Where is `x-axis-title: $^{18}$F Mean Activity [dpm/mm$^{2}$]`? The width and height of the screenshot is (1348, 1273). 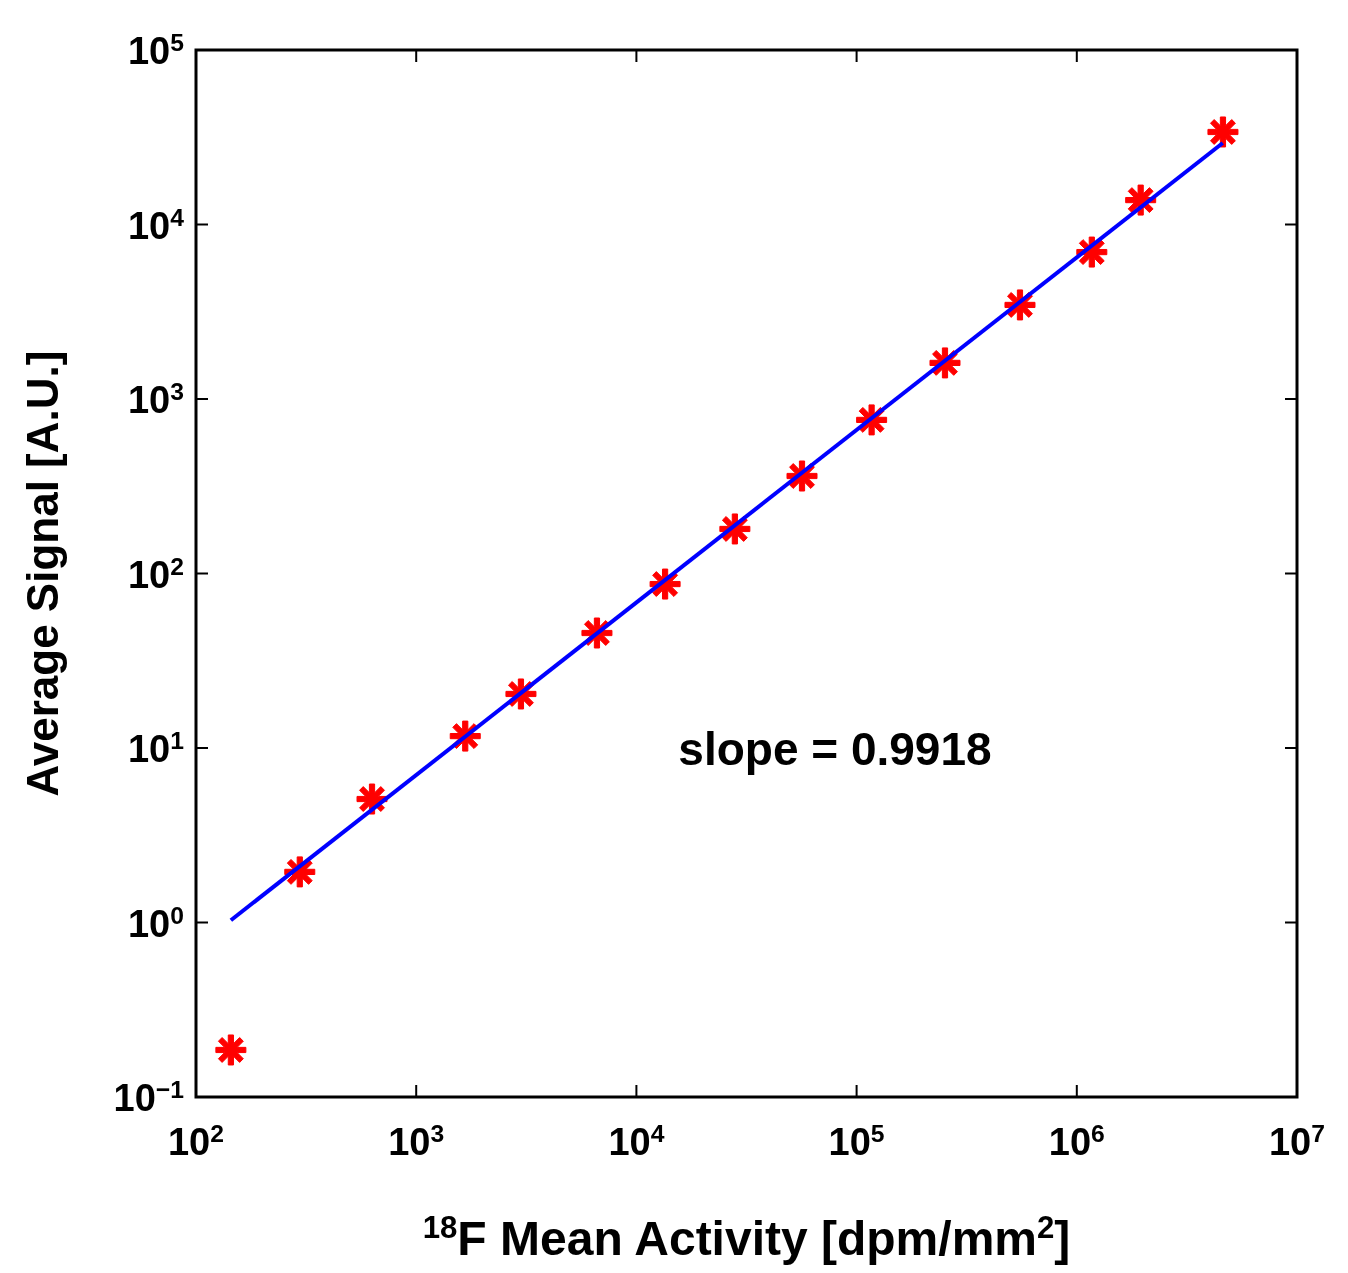
x-axis-title: $^{18}$F Mean Activity [dpm/mm$^{2}$] is located at coordinates (746, 1237).